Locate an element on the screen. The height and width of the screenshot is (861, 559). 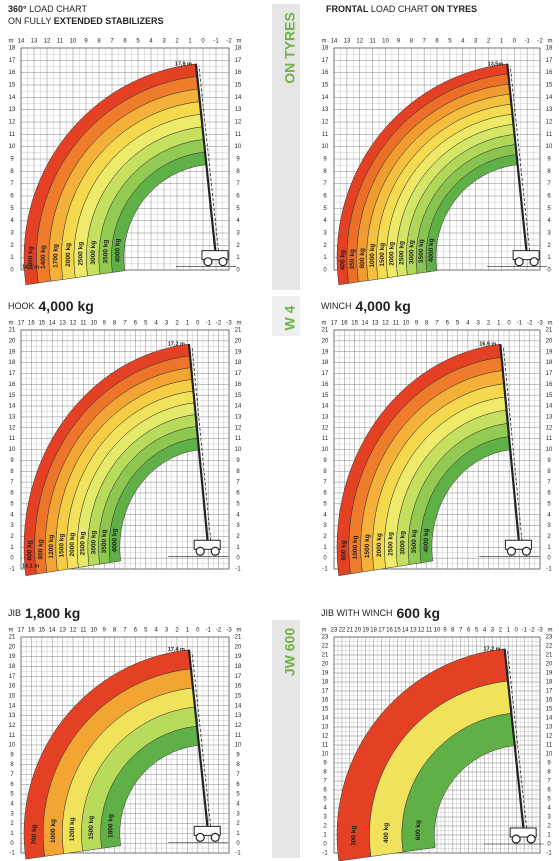
note: 17,2 m is located at coordinates (491, 649).